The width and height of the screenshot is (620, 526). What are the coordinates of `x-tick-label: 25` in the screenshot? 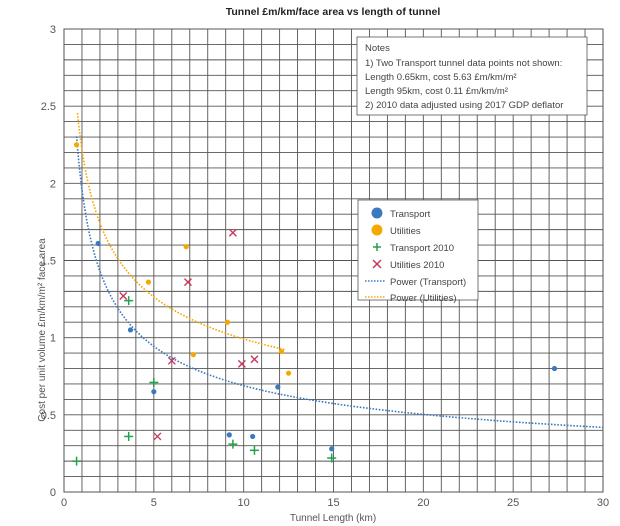 It's located at (513, 503).